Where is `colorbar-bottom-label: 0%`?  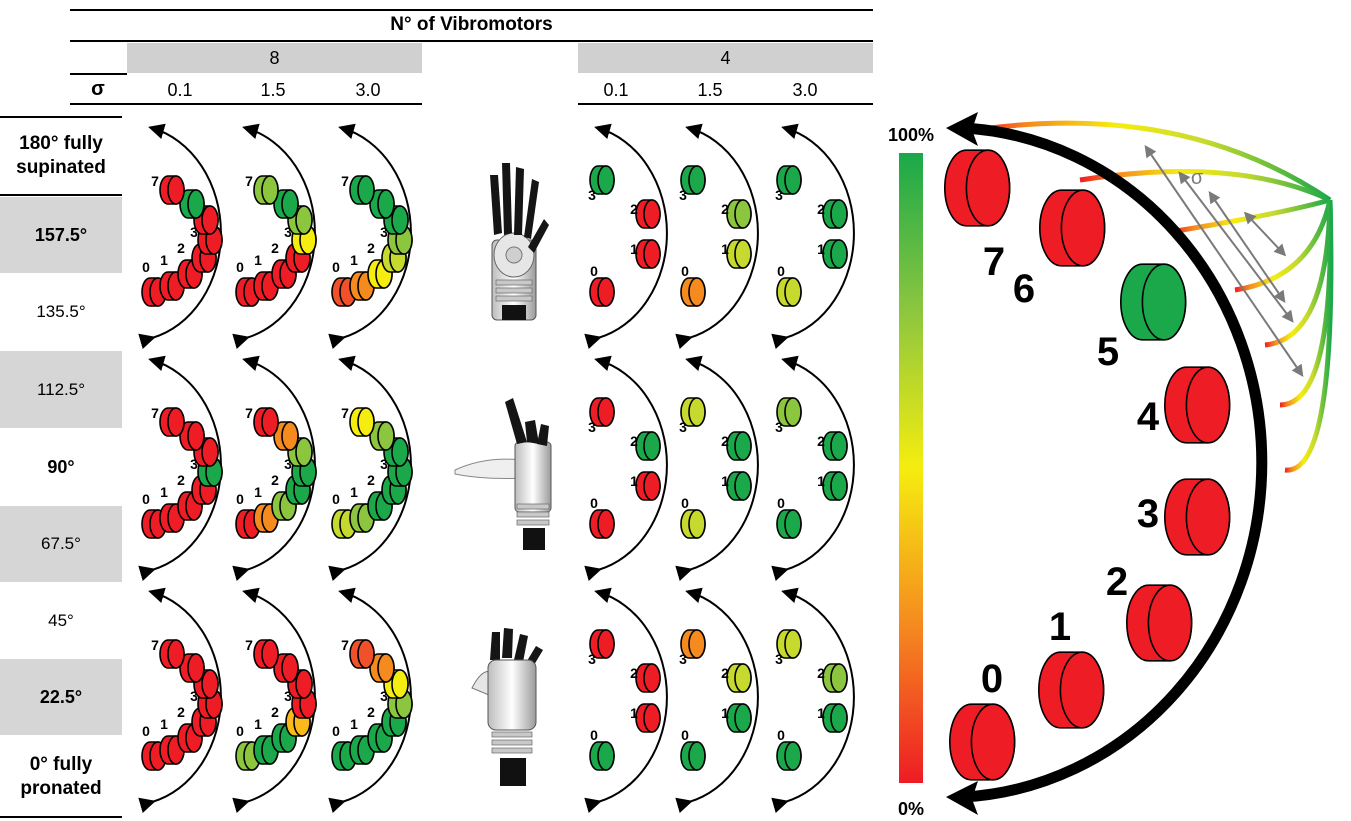
colorbar-bottom-label: 0% is located at coordinates (911, 809).